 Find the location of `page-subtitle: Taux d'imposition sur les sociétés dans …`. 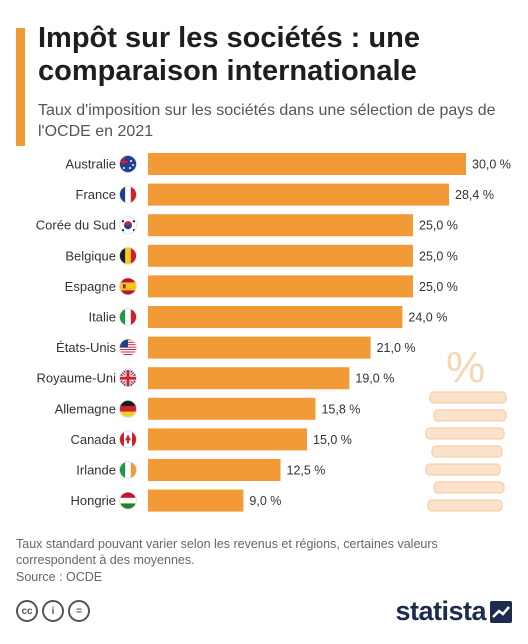

page-subtitle: Taux d'imposition sur les sociétés dans … is located at coordinates (267, 121).